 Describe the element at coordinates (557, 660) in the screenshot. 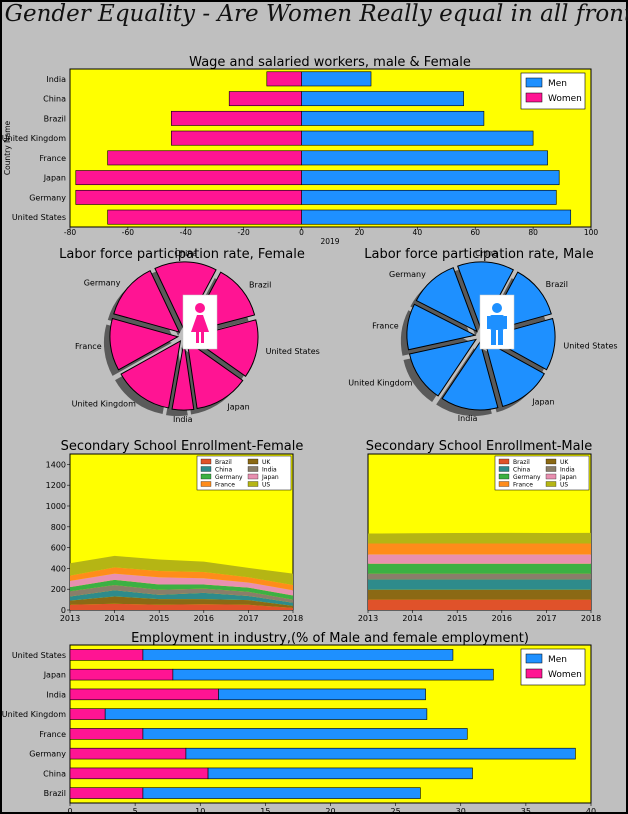

I see `legend-label-men: Men` at that location.